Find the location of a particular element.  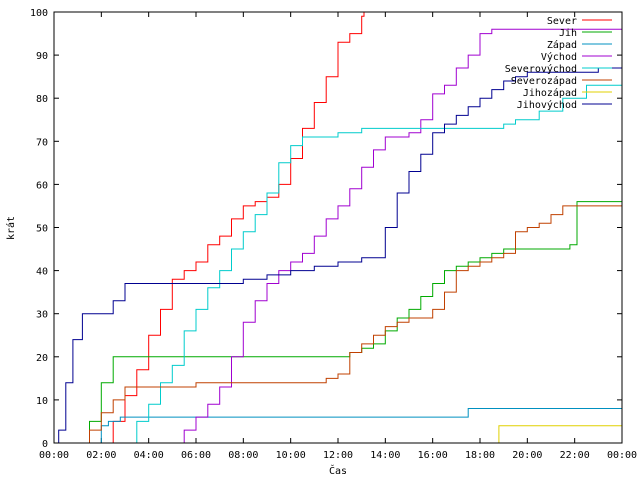

y-tick-label: 80 is located at coordinates (42, 99).